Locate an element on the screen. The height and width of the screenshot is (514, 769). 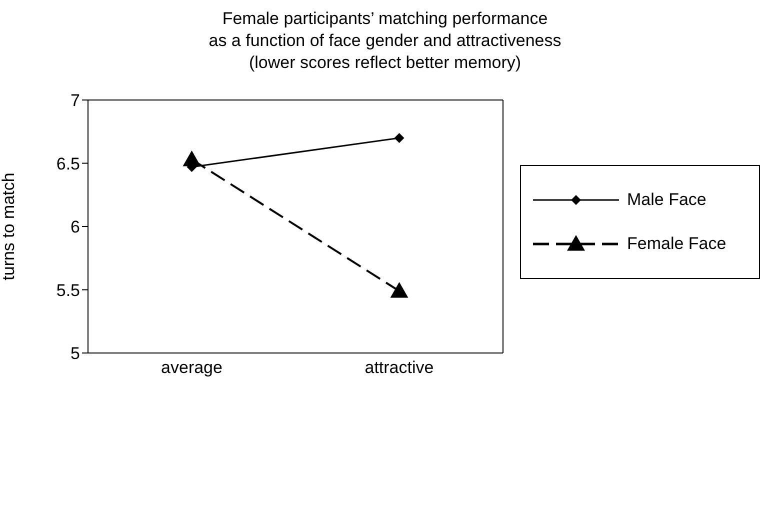
y-tick-label: 5.5 is located at coordinates (68, 290).